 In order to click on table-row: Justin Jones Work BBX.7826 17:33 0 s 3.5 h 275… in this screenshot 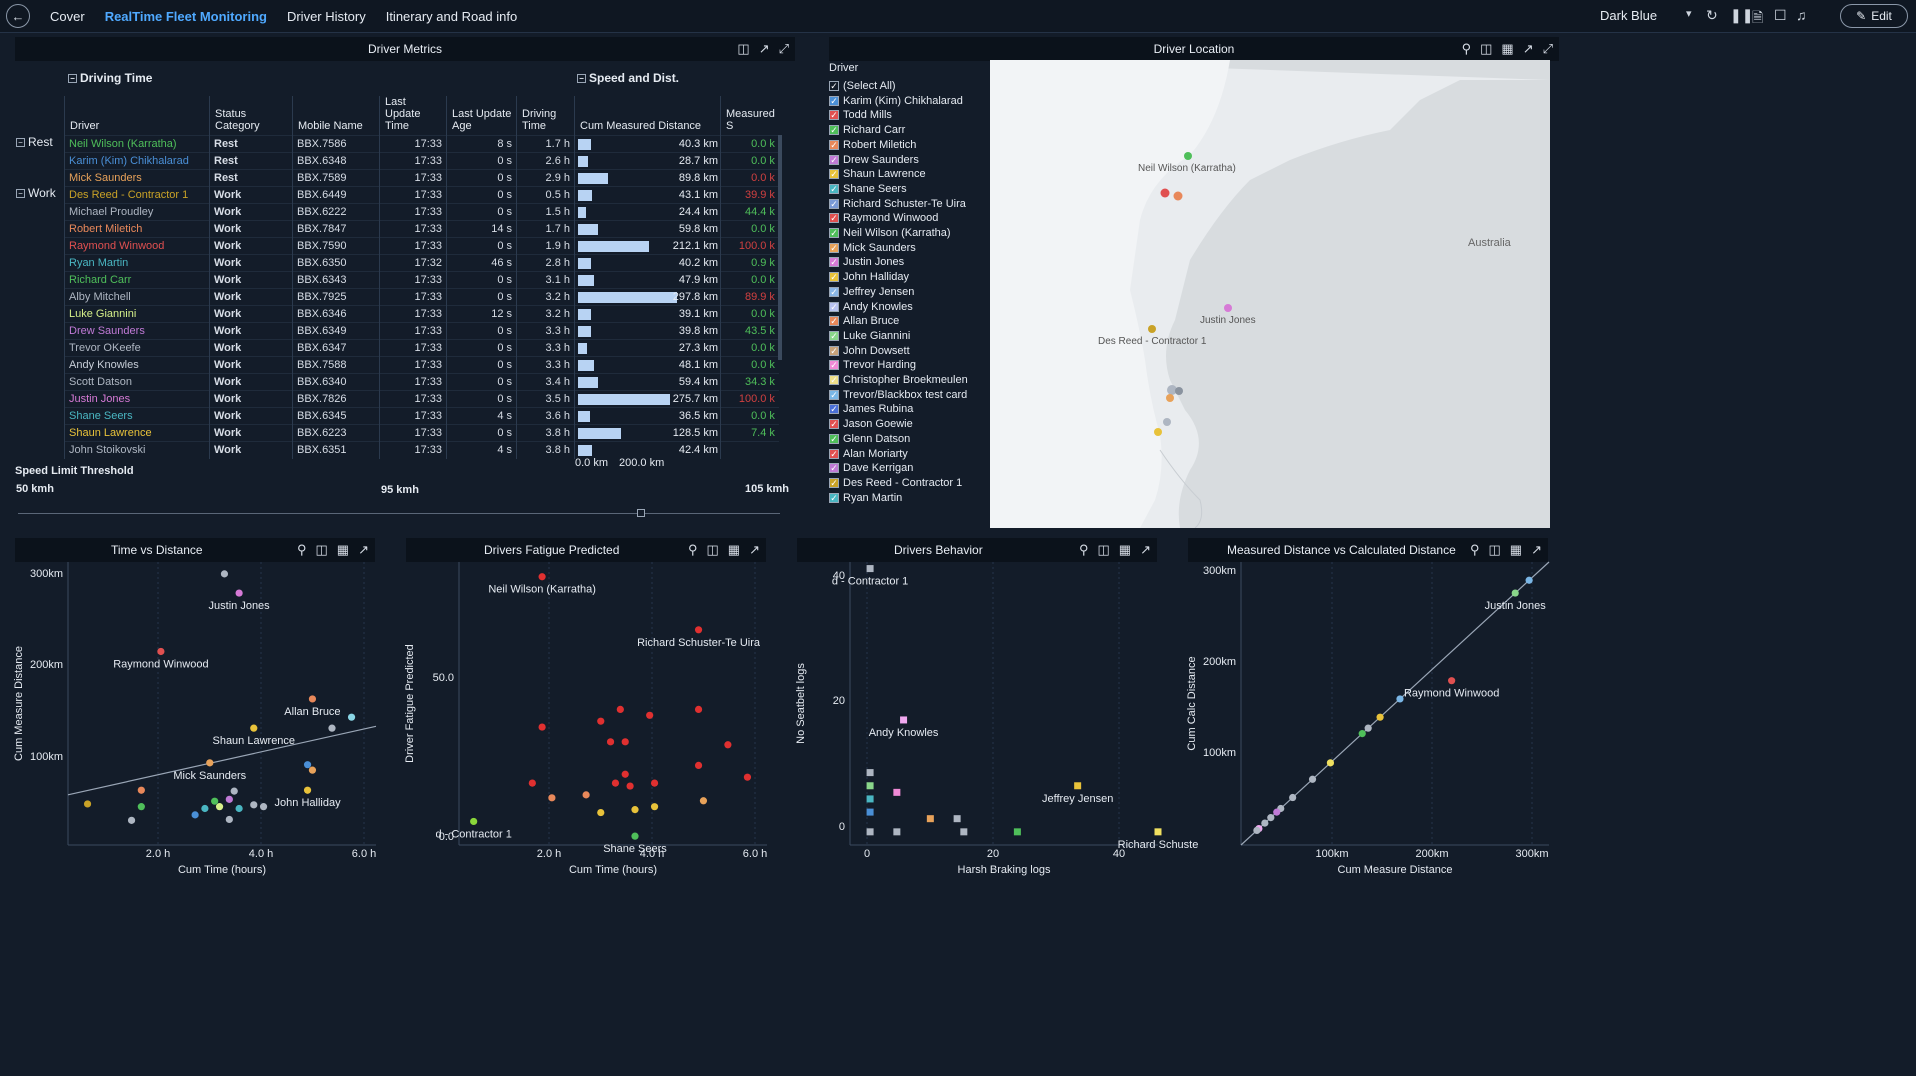, I will do `click(421, 399)`.